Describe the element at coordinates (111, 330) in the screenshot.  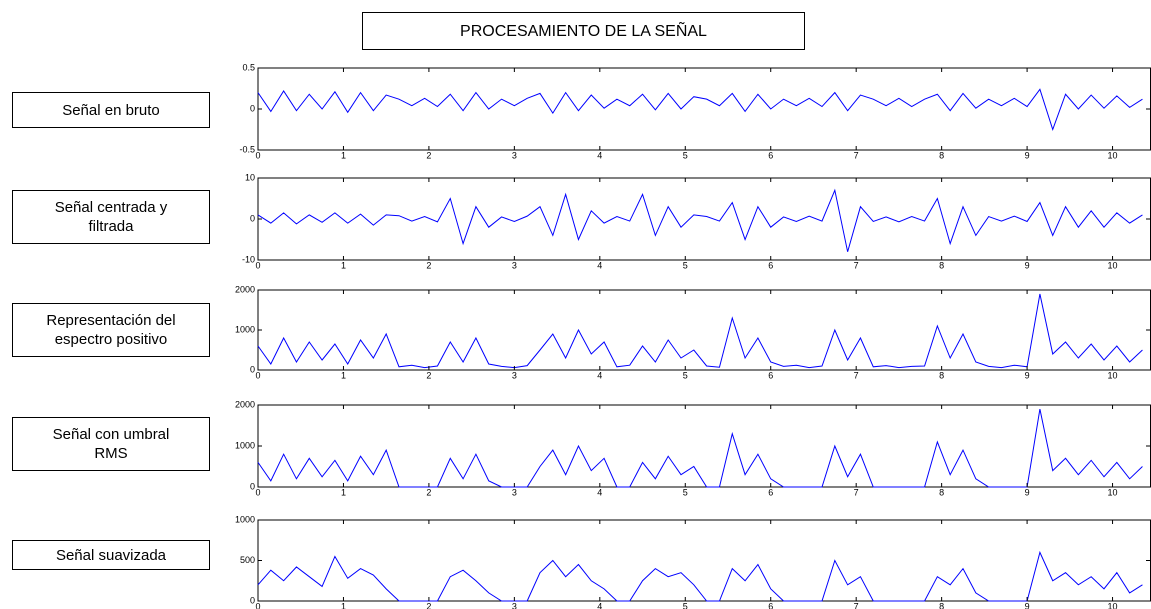
I see `plot-label: Representación del espectro positivo` at that location.